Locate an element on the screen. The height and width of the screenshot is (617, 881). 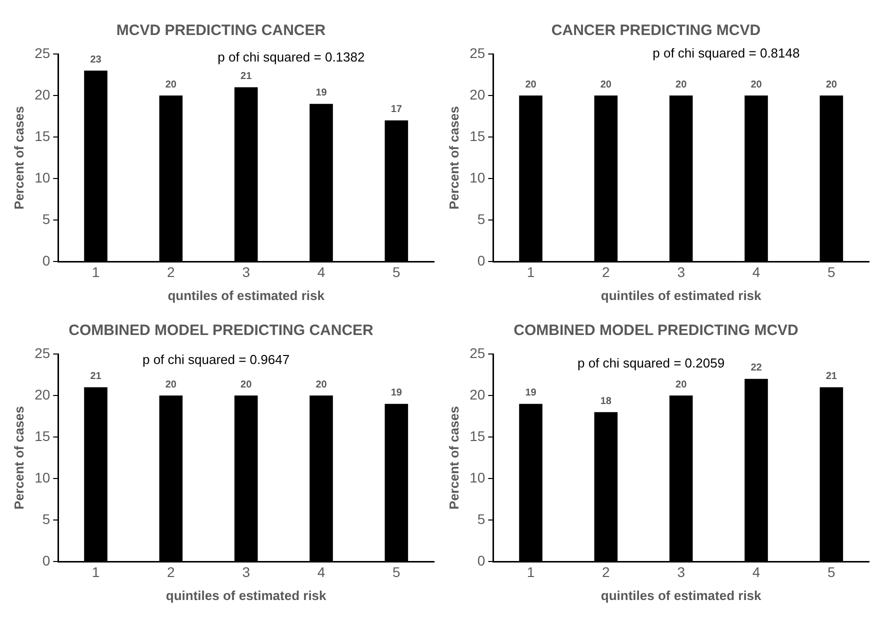
annotation: p of chi squared = 0.1382 is located at coordinates (291, 57).